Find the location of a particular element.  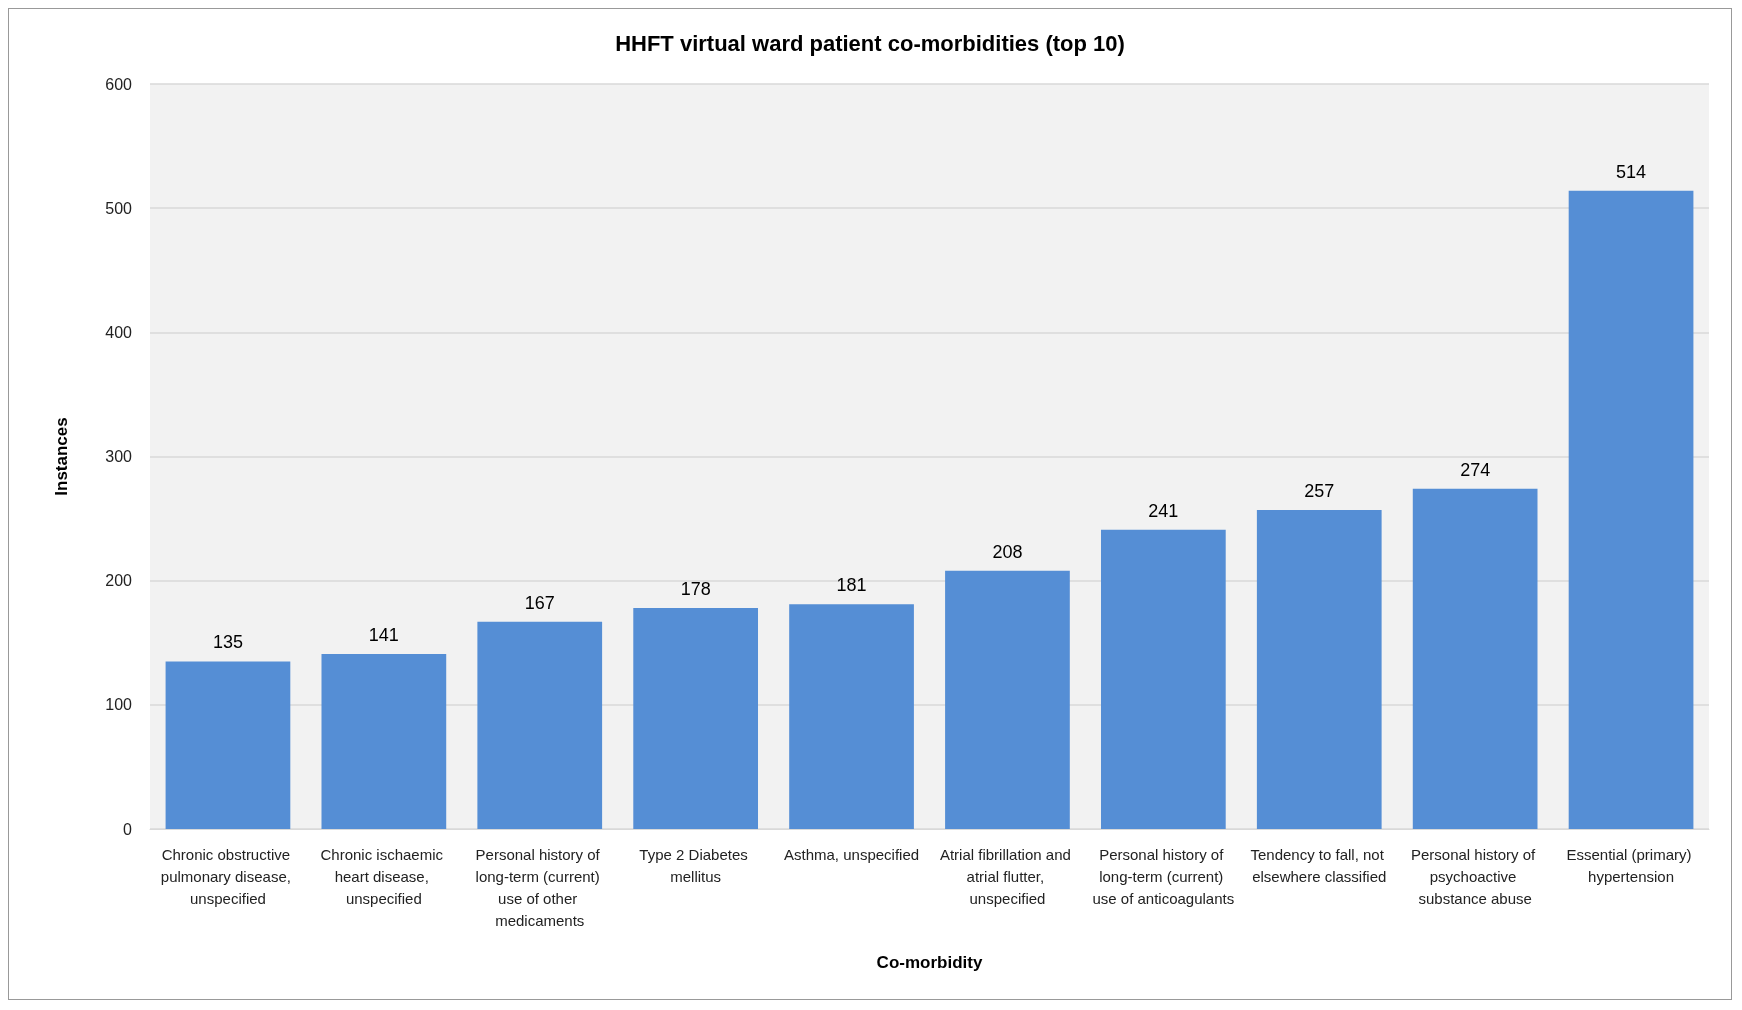

x-tick-label: Atrial fibrillation and atrial flutter, unspecified is located at coordinates (1007, 876).